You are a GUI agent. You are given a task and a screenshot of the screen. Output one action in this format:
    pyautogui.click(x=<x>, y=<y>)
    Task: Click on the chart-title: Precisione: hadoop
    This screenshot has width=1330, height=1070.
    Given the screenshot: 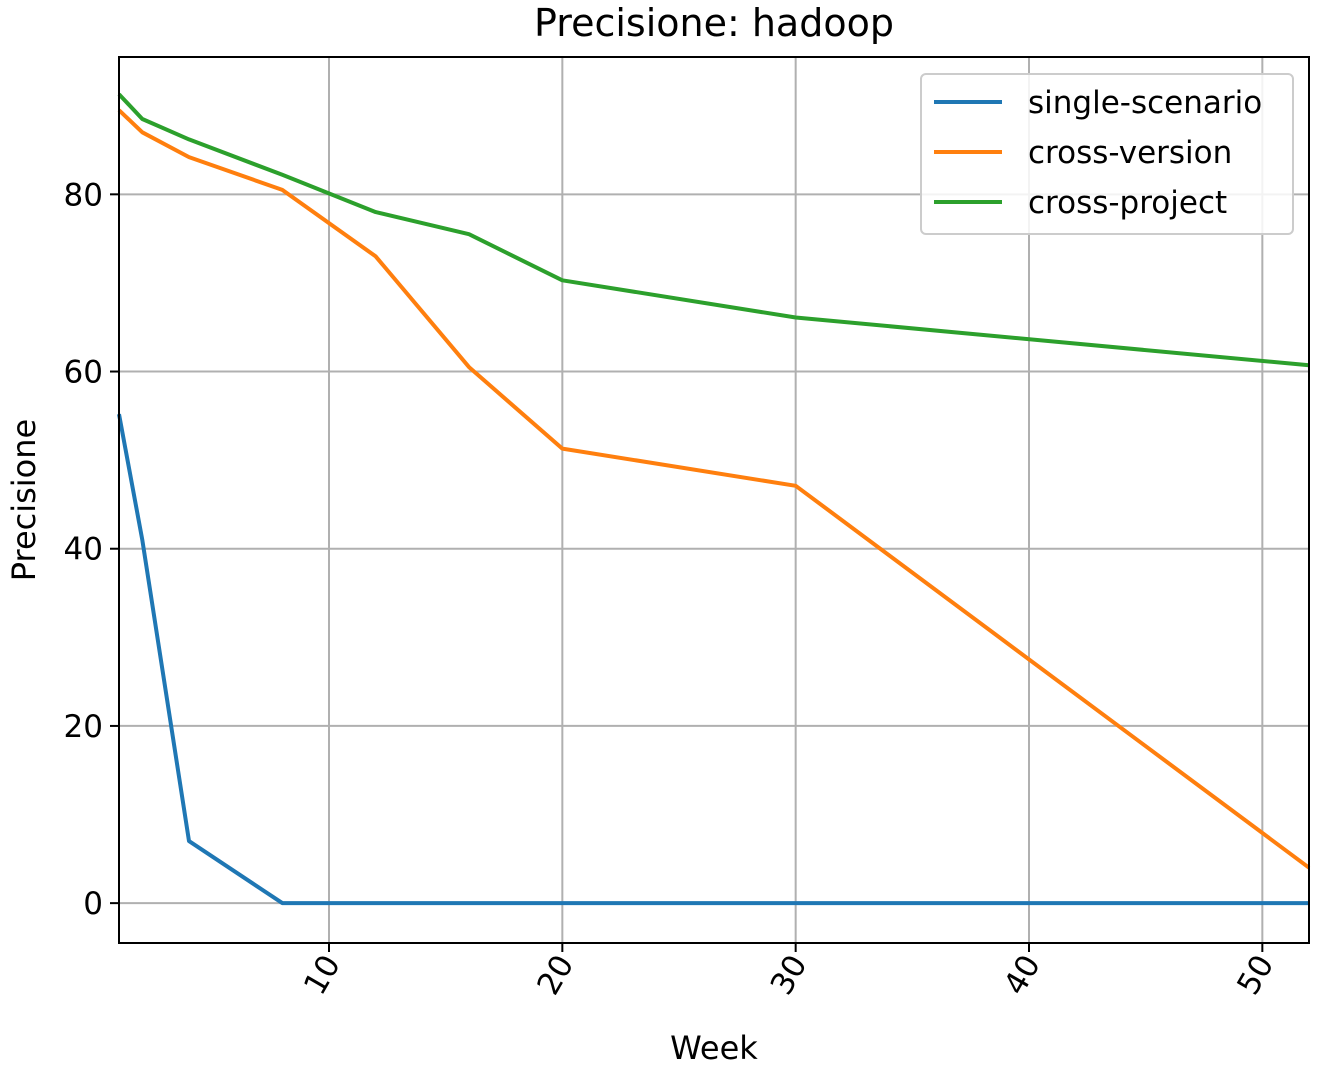 What is the action you would take?
    pyautogui.click(x=714, y=23)
    